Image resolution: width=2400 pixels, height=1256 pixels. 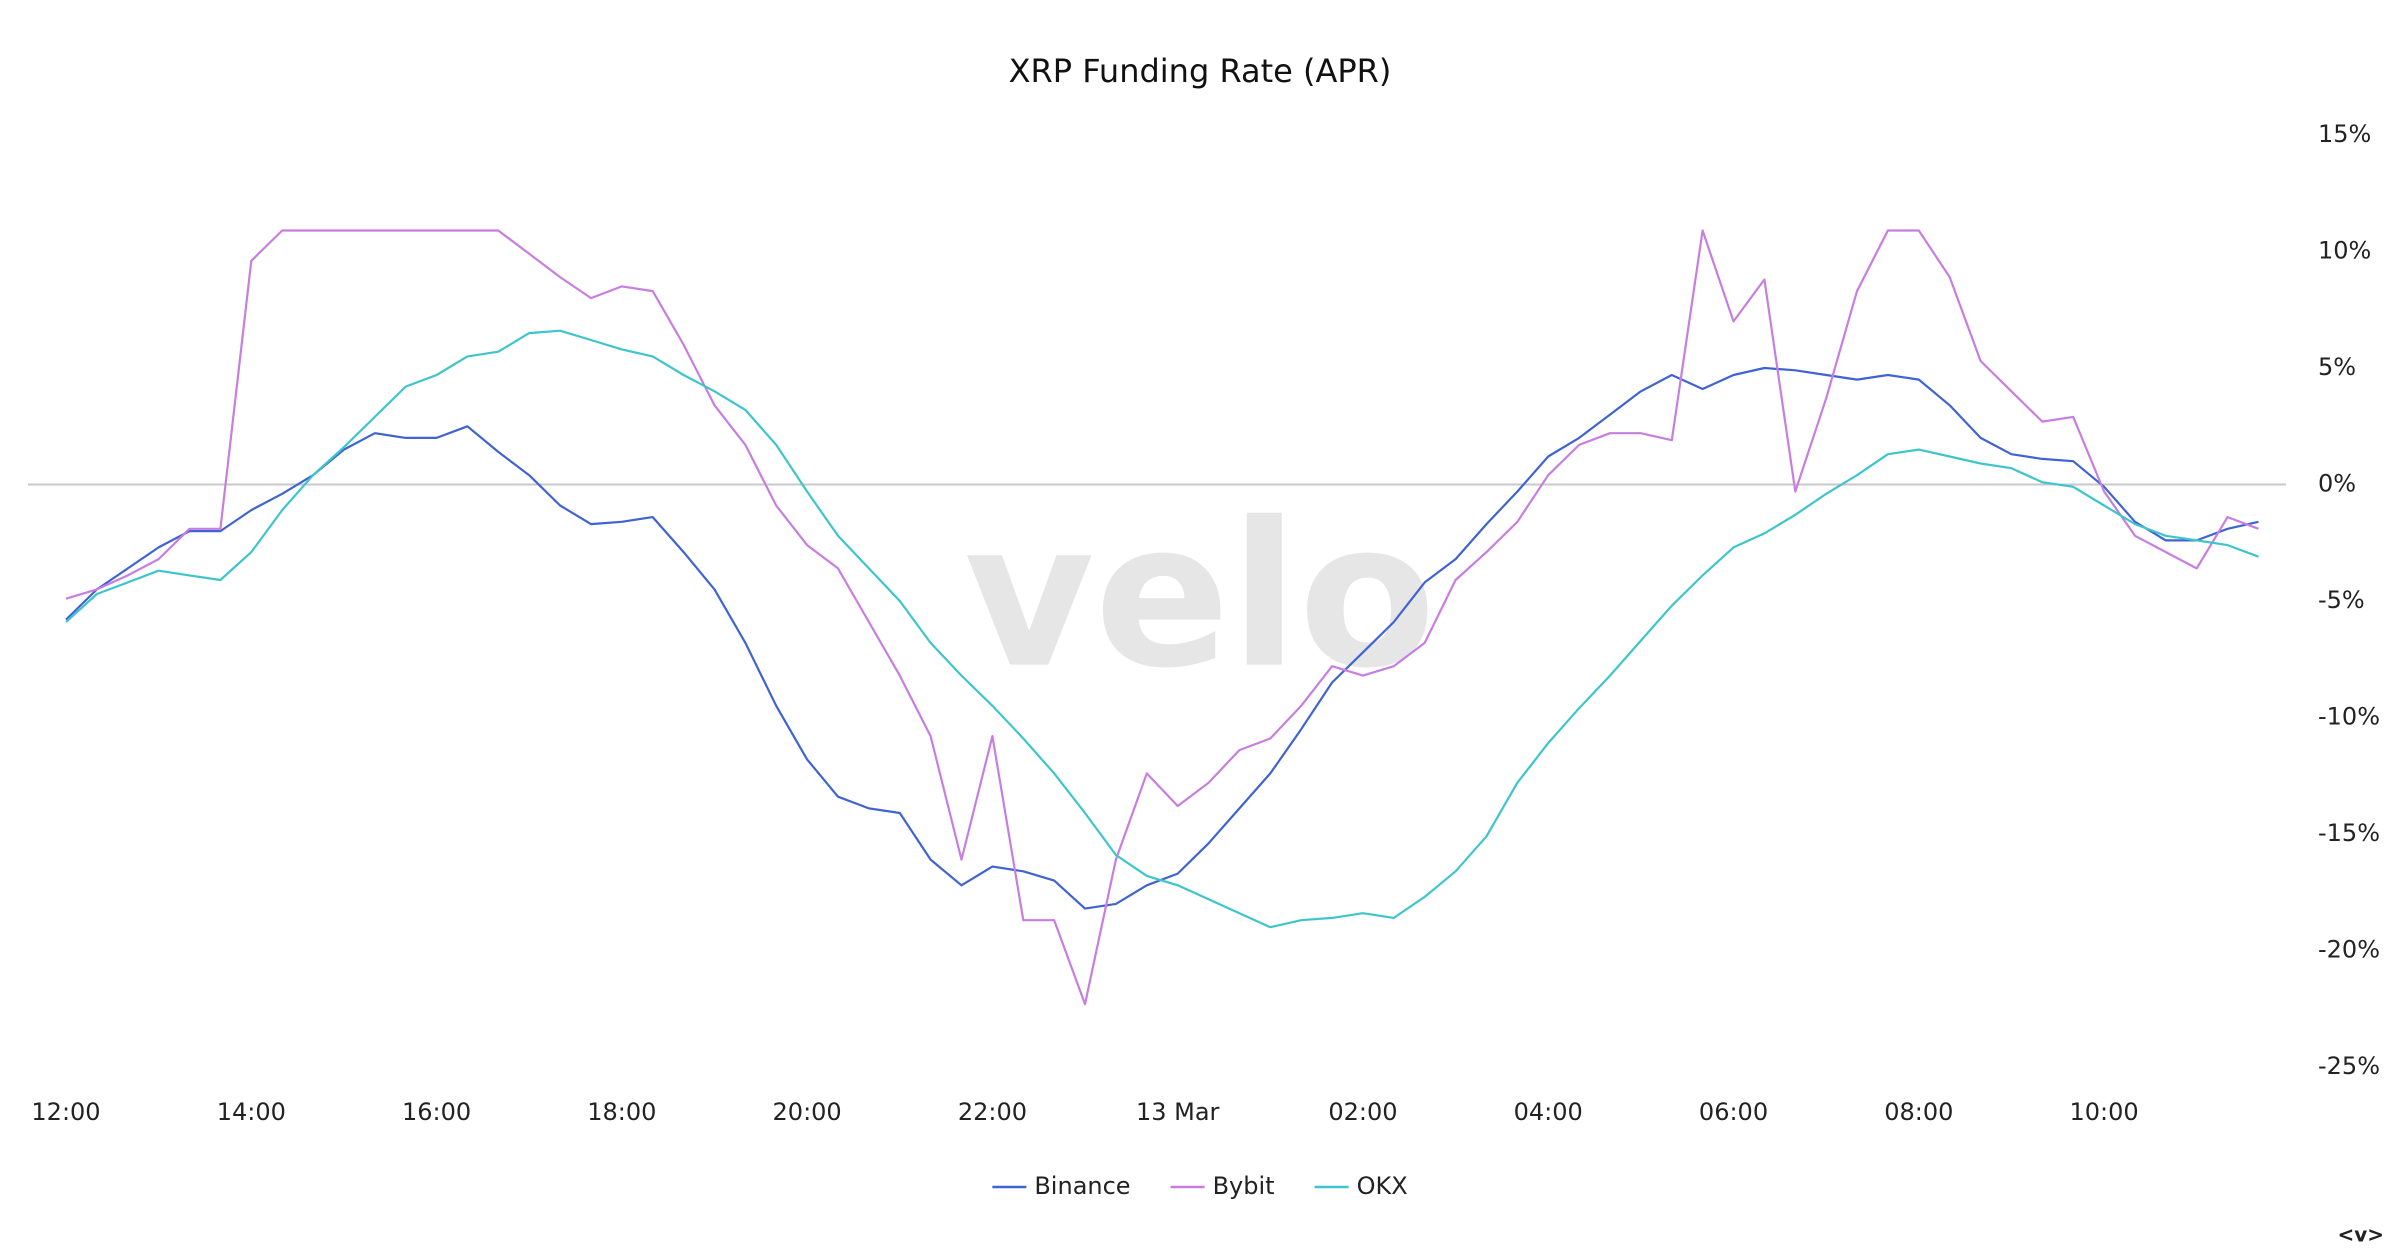 I want to click on y-tick-label: -25%, so click(x=2349, y=1066).